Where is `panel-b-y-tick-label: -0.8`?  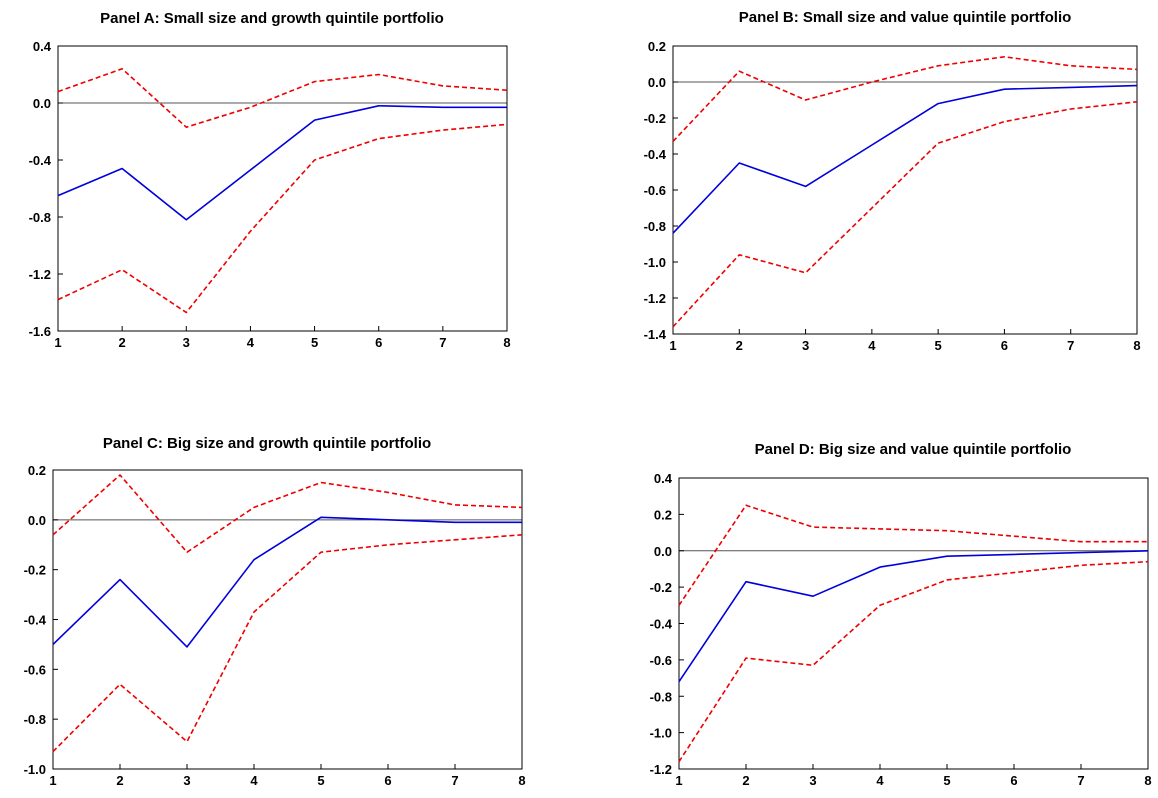 panel-b-y-tick-label: -0.8 is located at coordinates (655, 226).